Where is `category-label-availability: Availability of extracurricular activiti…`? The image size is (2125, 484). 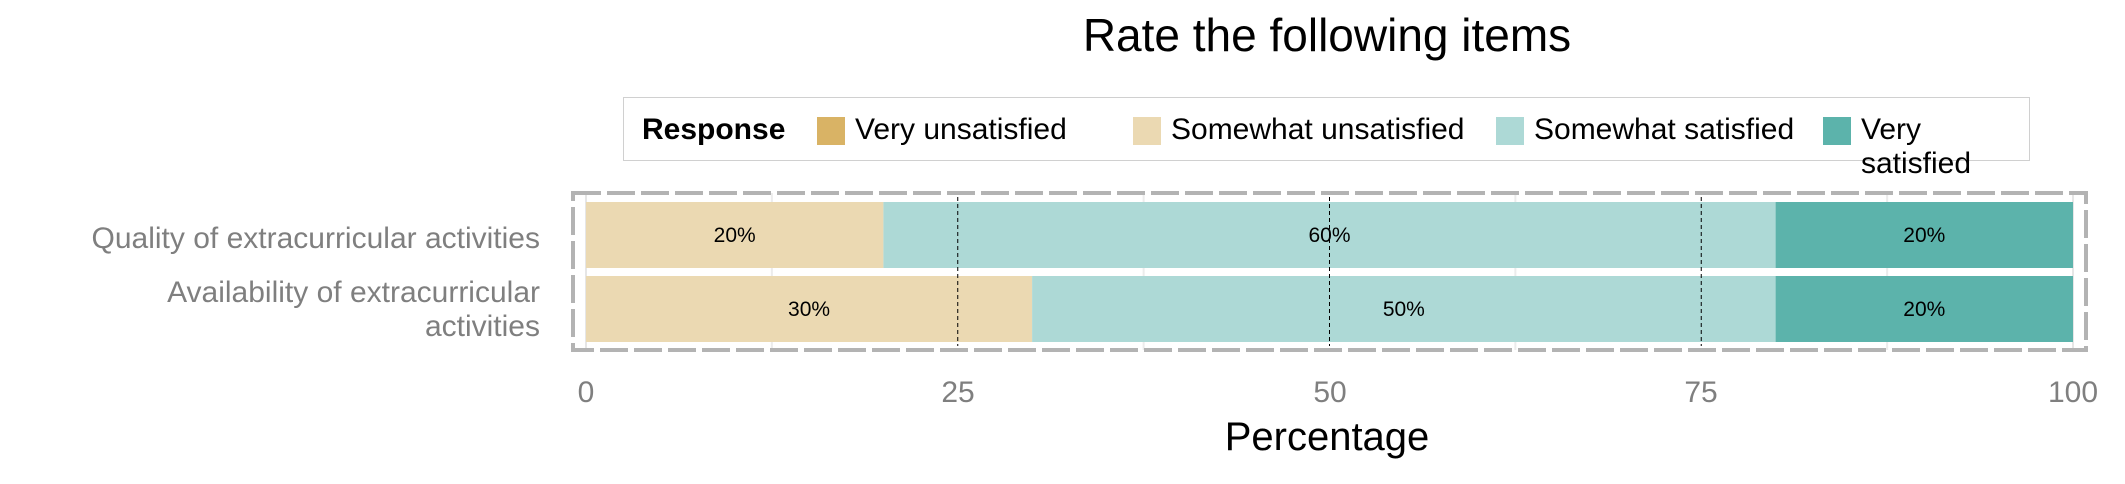
category-label-availability: Availability of extracurricular activiti… is located at coordinates (353, 309).